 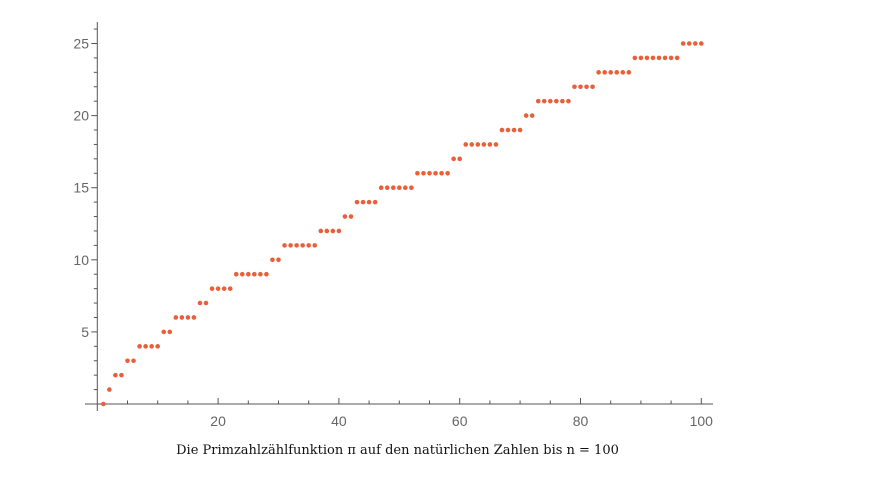 What do you see at coordinates (339, 421) in the screenshot?
I see `x-tick-label: 40` at bounding box center [339, 421].